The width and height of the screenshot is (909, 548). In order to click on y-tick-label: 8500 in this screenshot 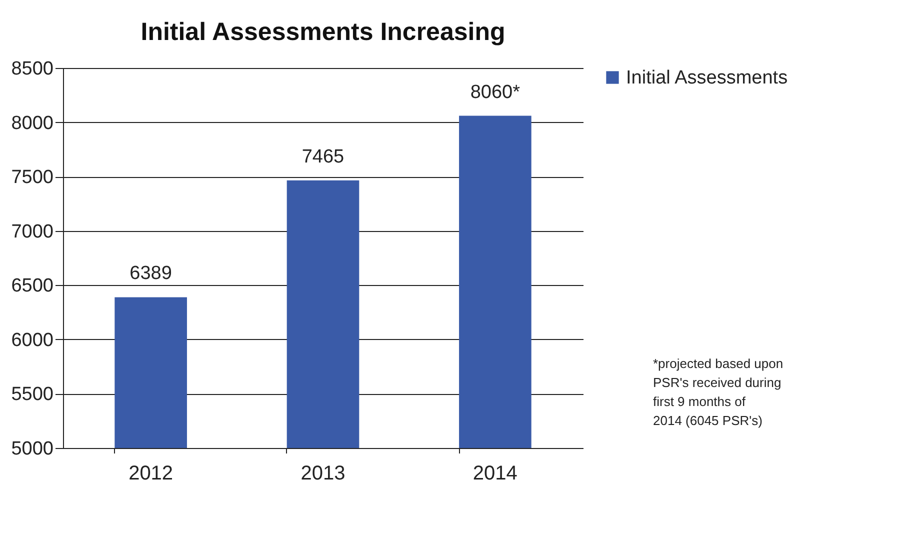, I will do `click(32, 69)`.